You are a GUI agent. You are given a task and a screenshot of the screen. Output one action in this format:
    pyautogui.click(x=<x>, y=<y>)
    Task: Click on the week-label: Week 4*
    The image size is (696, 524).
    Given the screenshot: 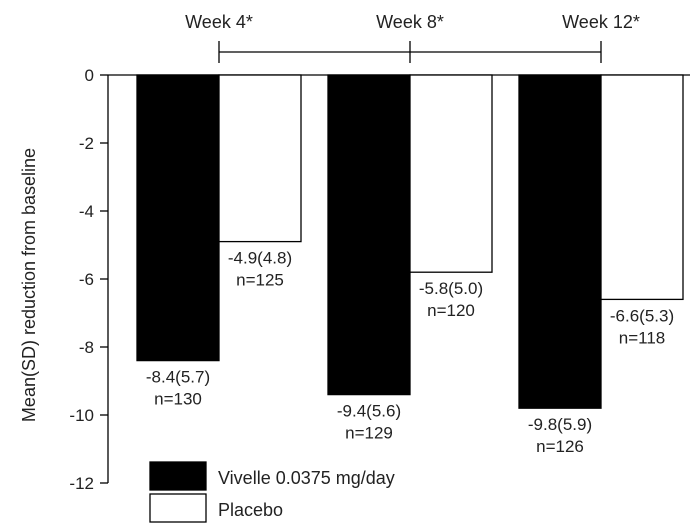 What is the action you would take?
    pyautogui.click(x=219, y=22)
    